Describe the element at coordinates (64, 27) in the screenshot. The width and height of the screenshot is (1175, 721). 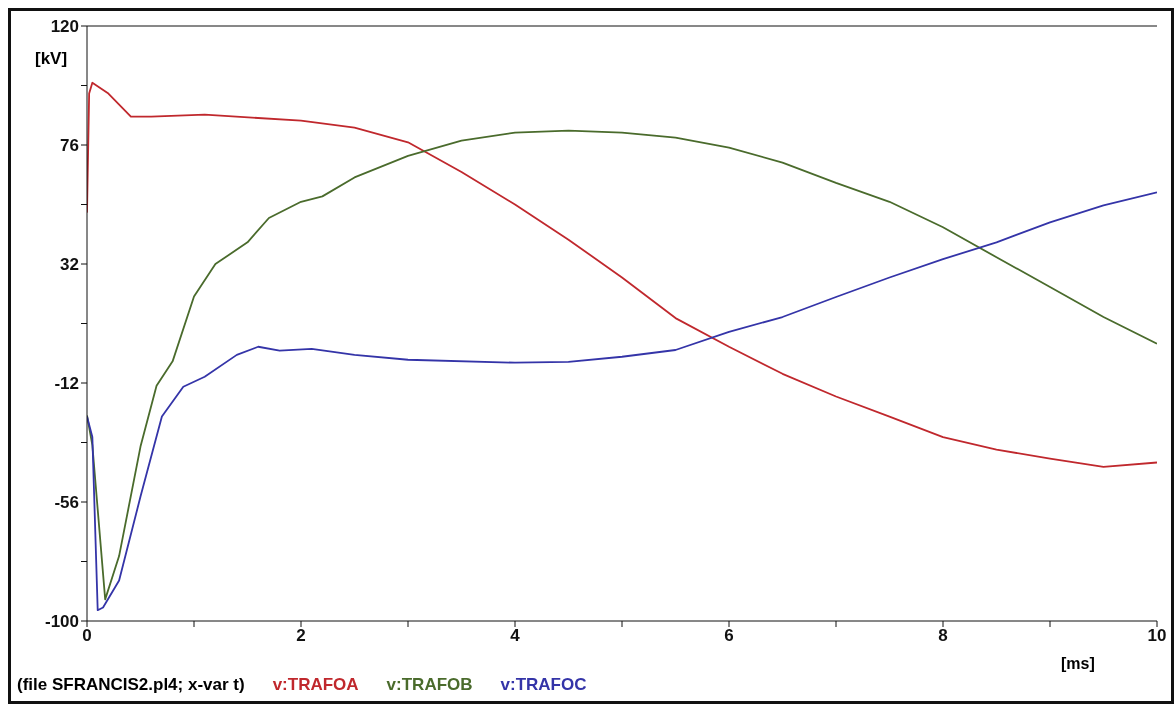
I see `y-tick-label: 120` at that location.